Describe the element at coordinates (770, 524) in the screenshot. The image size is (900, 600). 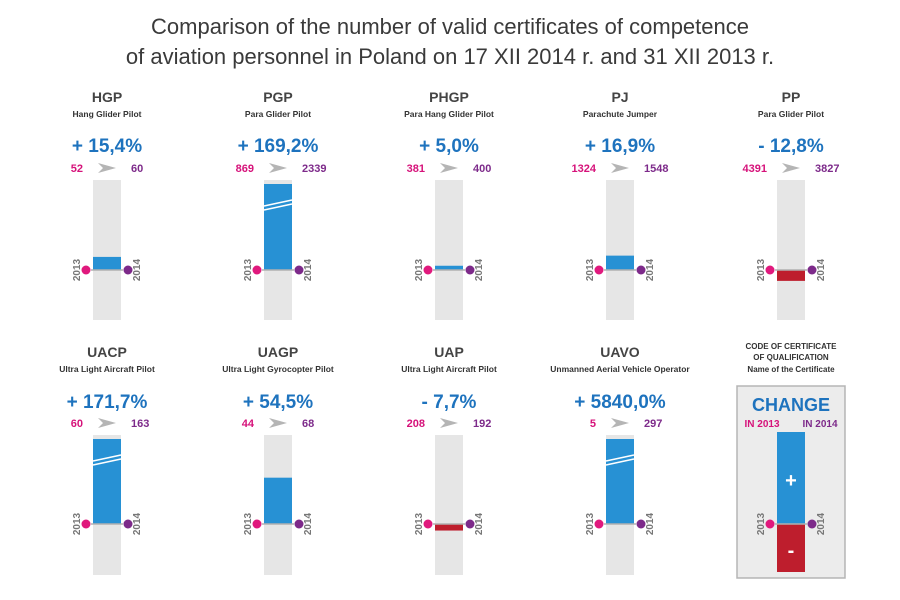
I see `legend-dot-2013` at that location.